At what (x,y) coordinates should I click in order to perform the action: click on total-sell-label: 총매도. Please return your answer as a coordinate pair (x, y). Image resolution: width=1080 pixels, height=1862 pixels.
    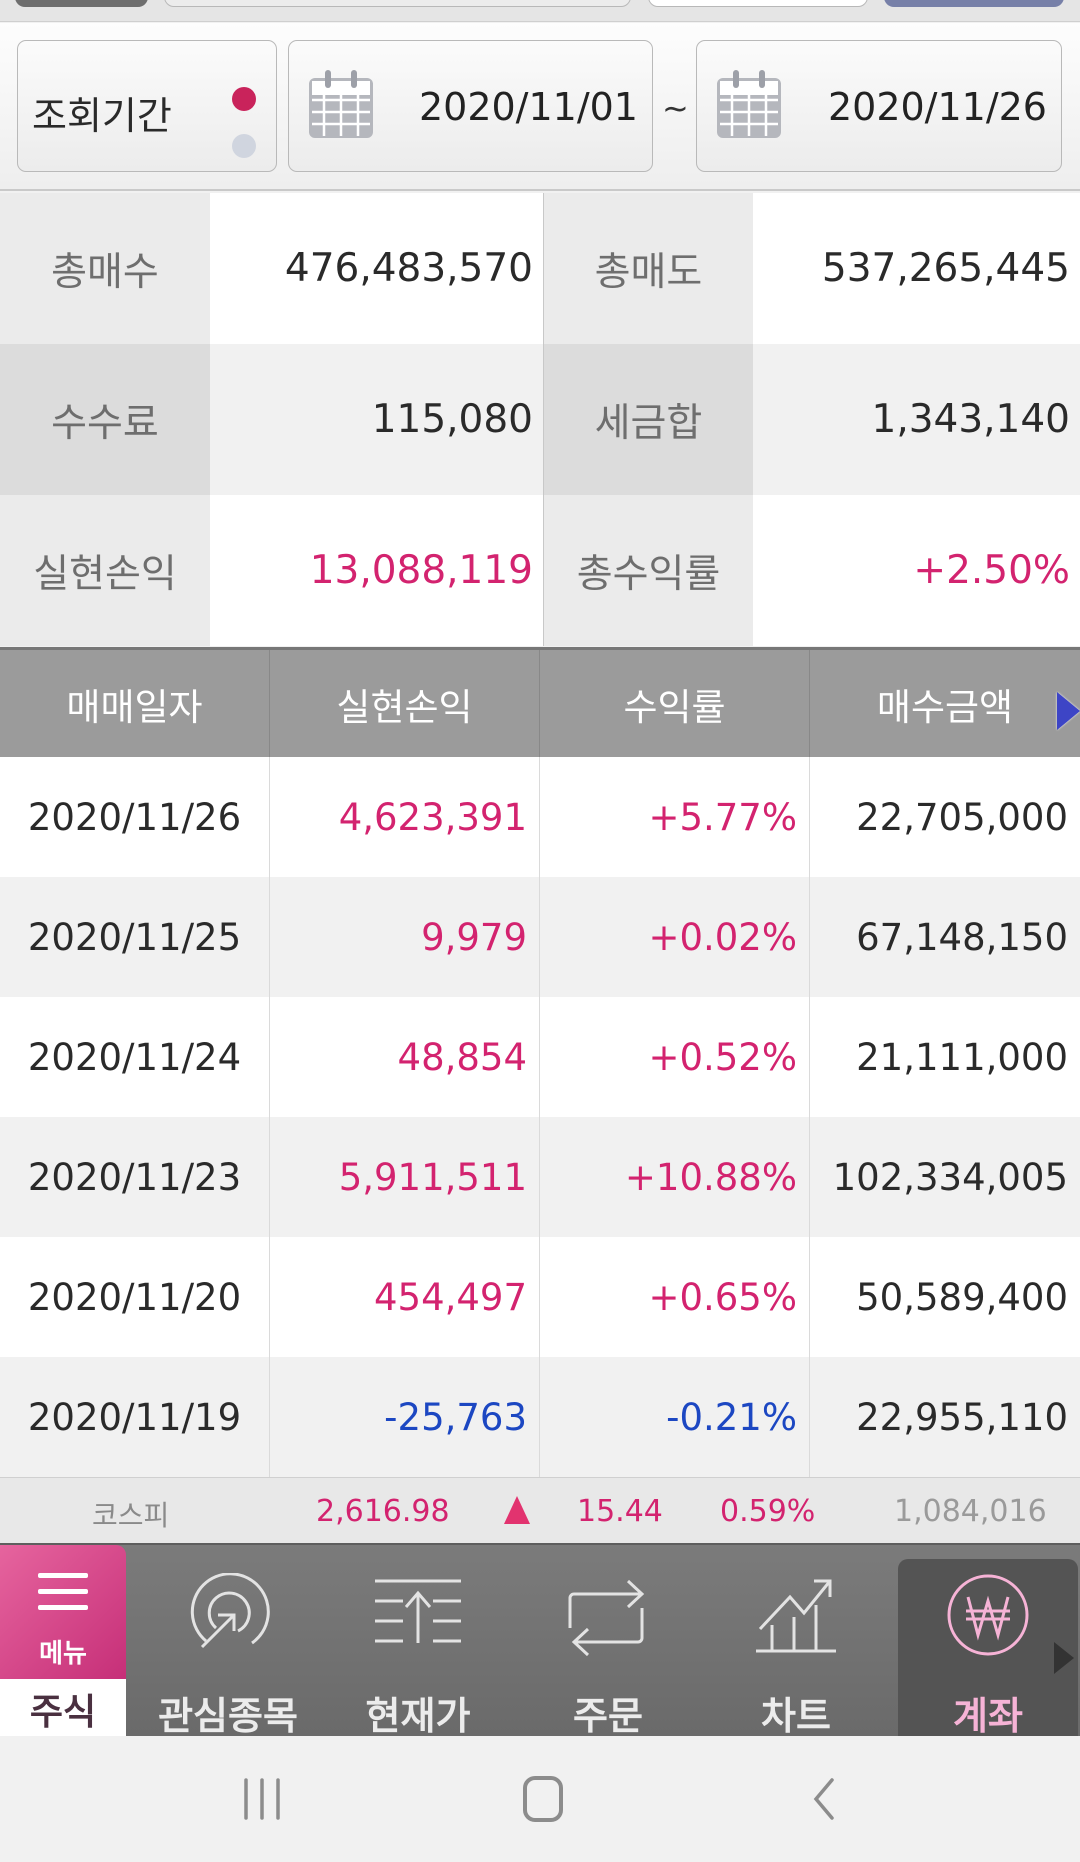
    Looking at the image, I should click on (648, 268).